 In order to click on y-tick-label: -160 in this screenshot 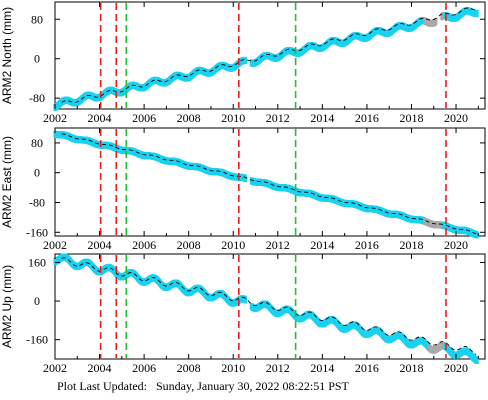, I will do `click(37, 232)`.